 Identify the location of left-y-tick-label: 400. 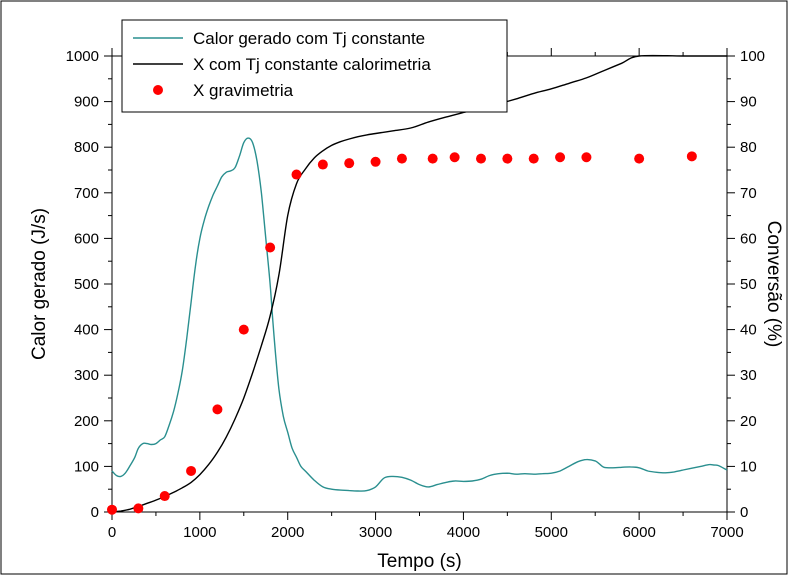
(86, 330).